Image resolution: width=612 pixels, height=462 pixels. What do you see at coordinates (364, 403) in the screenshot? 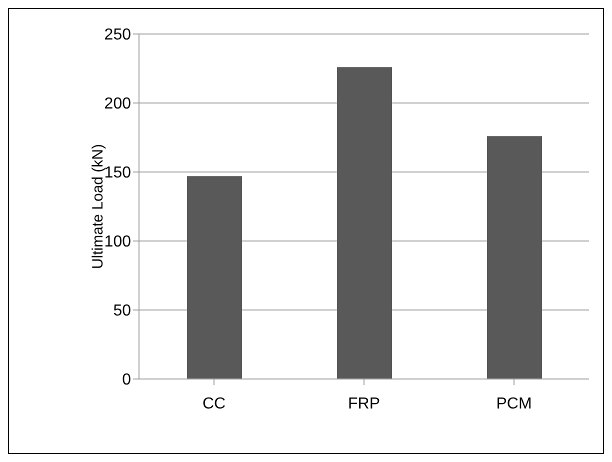
I see `x-tick-label: FRP` at bounding box center [364, 403].